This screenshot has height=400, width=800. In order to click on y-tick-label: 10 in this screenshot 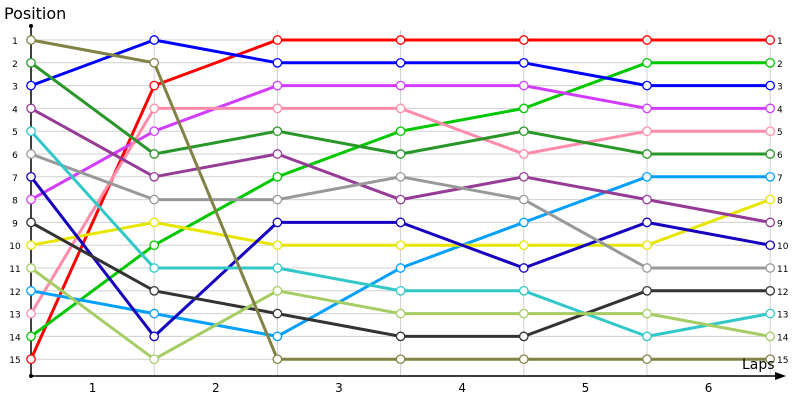, I will do `click(15, 247)`.